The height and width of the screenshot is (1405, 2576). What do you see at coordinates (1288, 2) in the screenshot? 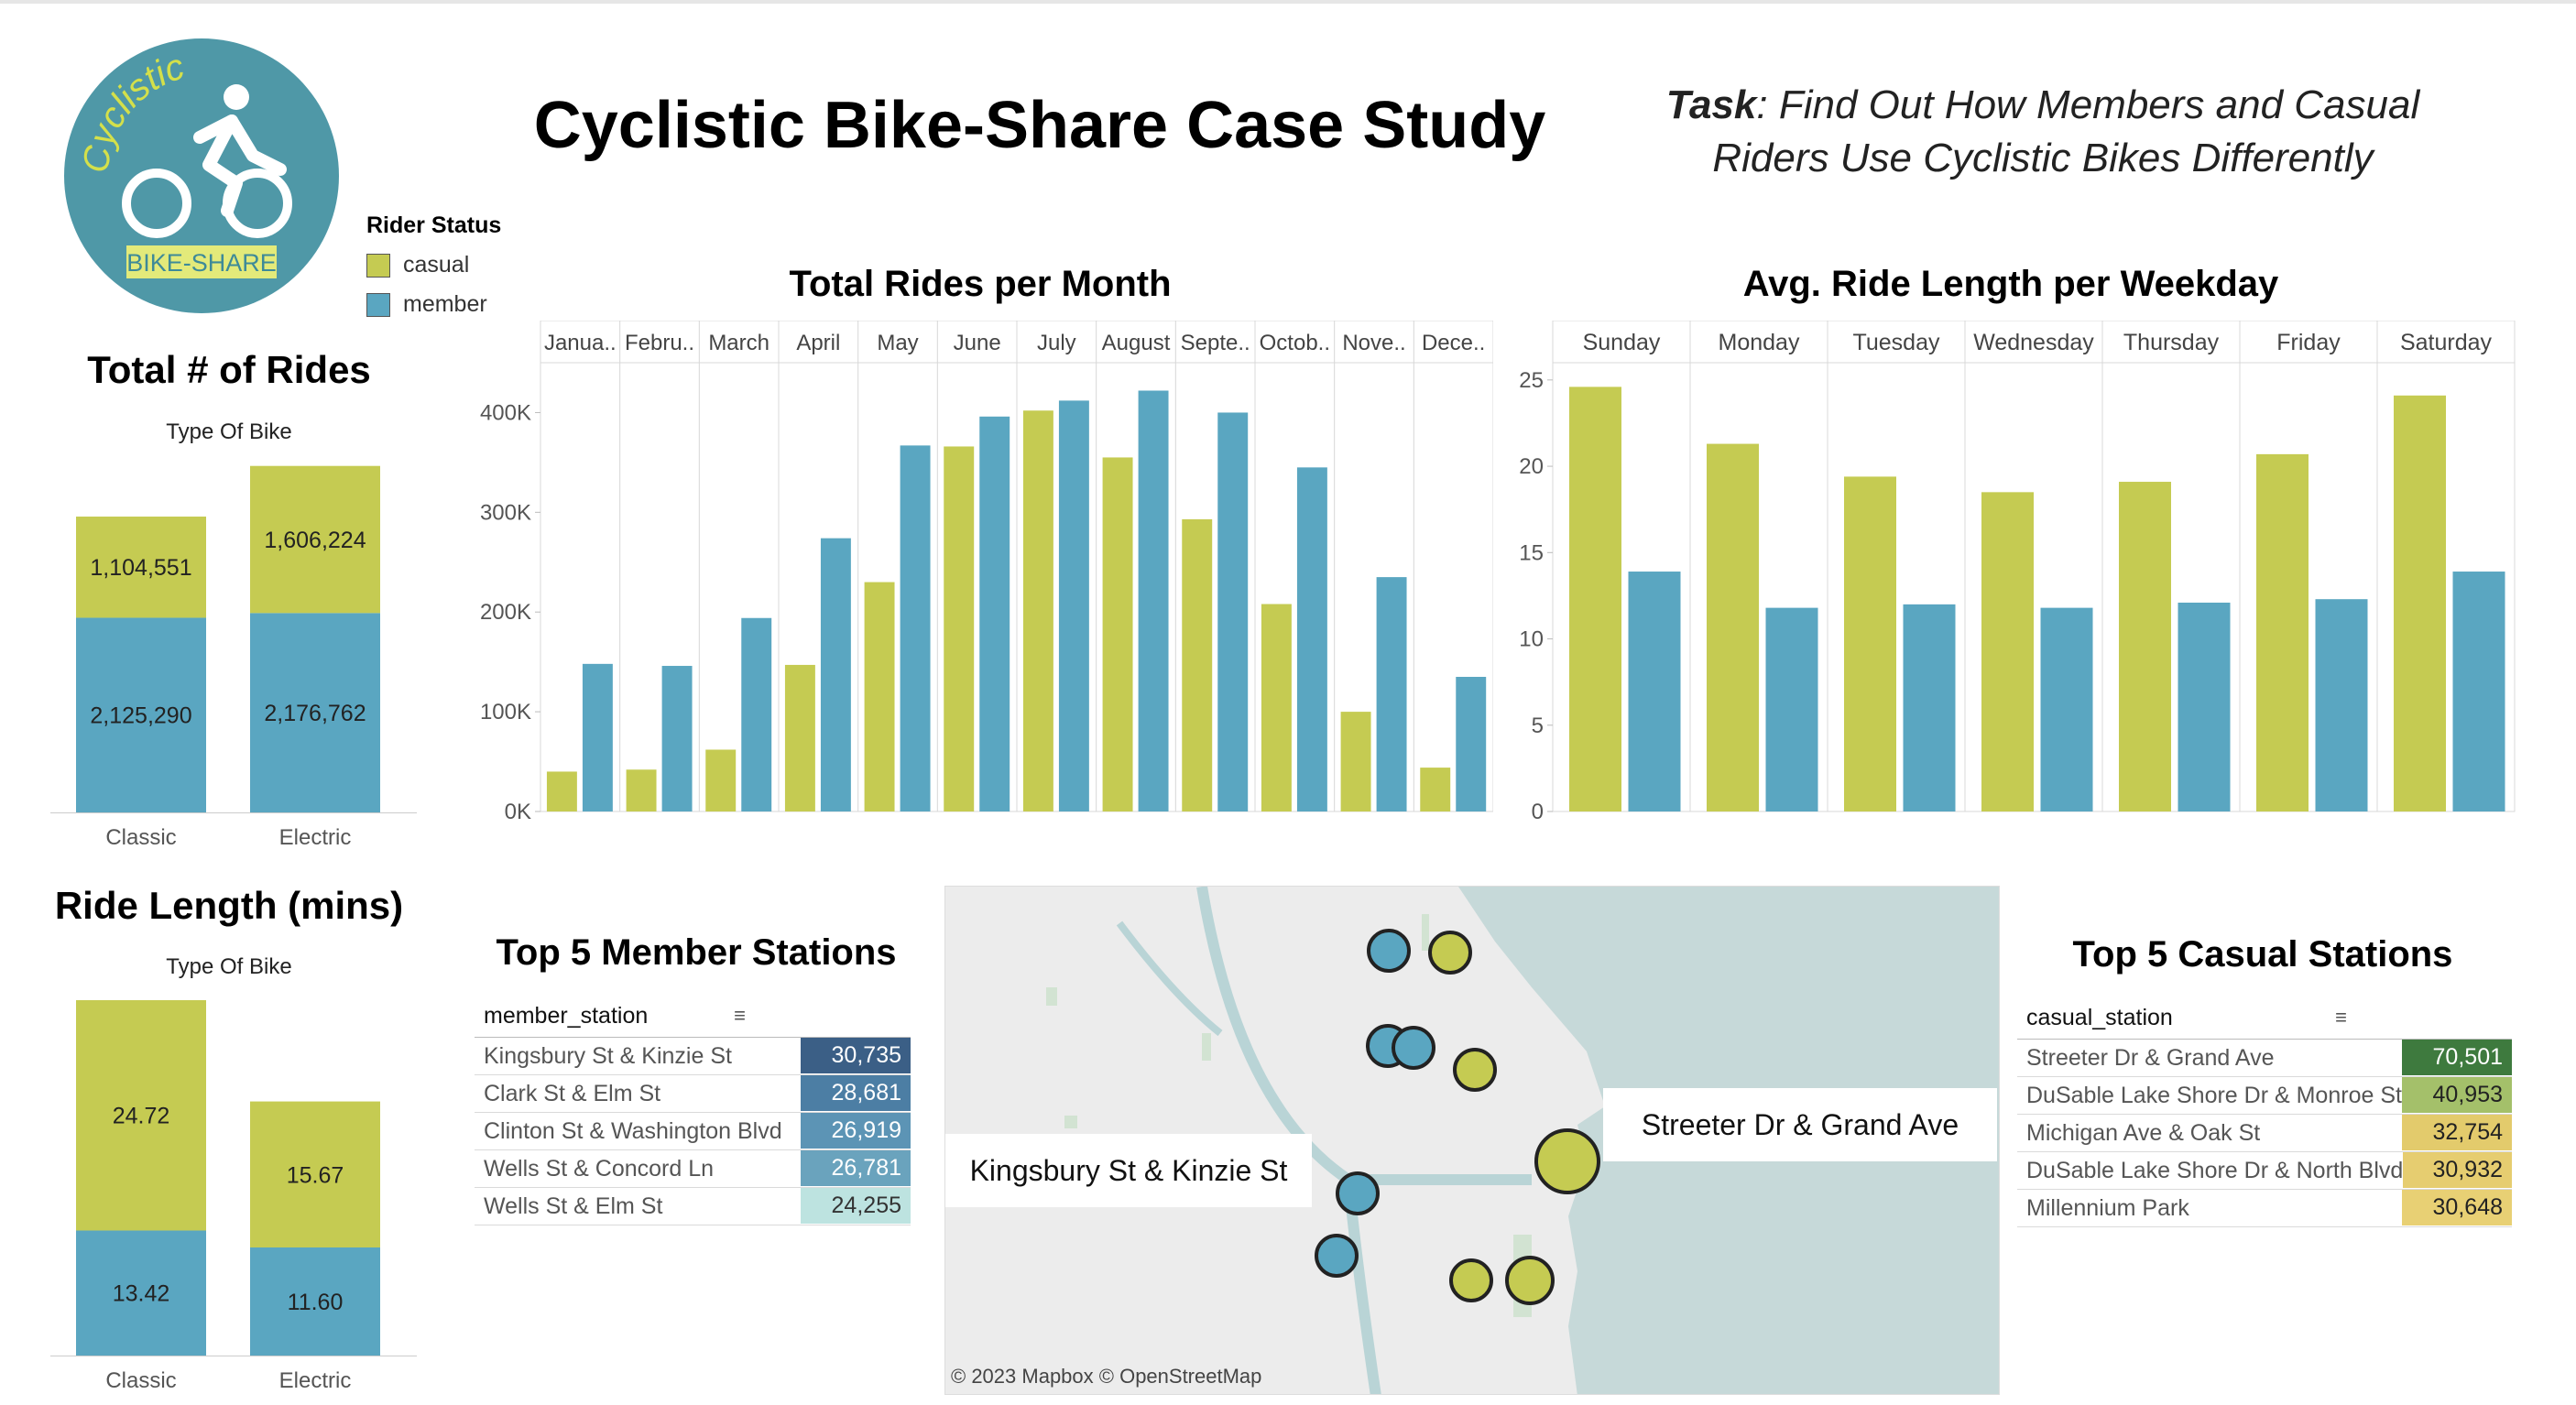
I see `top-rule` at bounding box center [1288, 2].